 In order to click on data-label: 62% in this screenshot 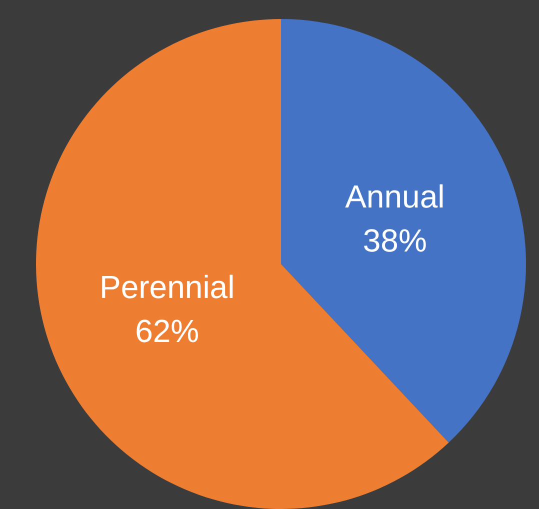, I will do `click(167, 330)`.